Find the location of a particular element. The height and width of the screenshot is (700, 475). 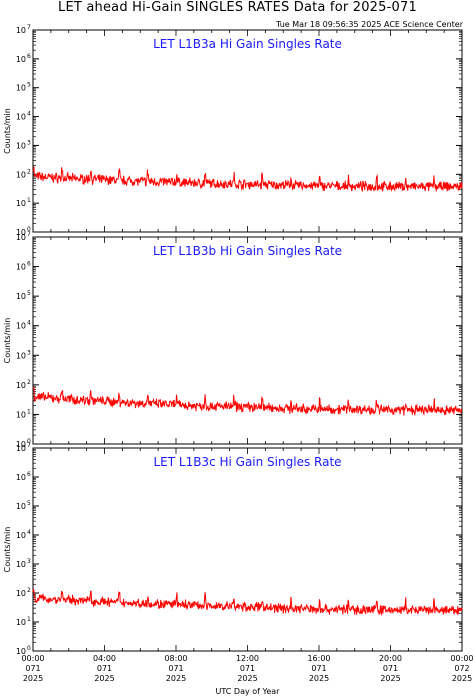

x-tick-doy: 072 is located at coordinates (461, 668).